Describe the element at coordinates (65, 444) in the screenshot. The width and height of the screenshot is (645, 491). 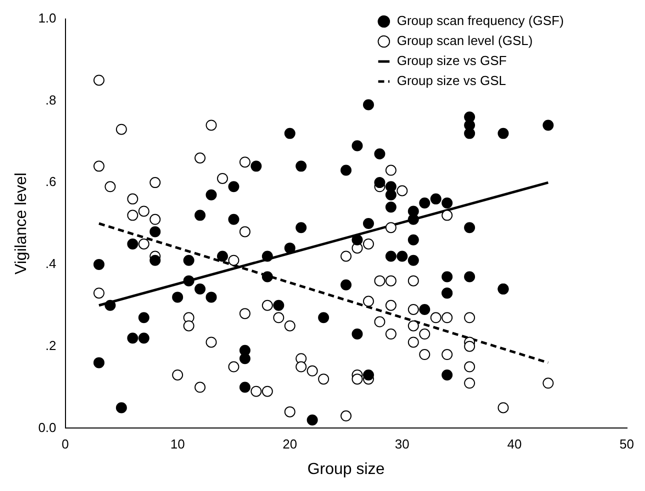
I see `x-tick-label: 0` at that location.